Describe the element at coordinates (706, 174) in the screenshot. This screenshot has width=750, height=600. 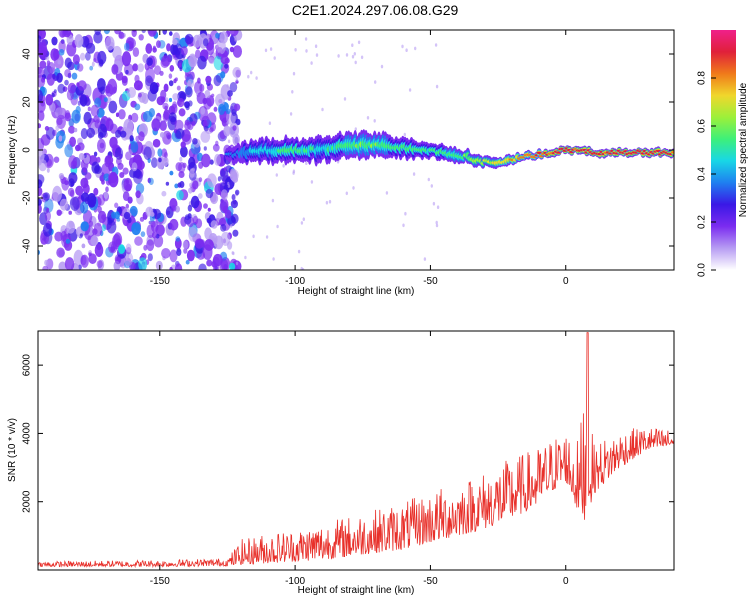
I see `colorbar-ticks: 0.0 0.2 0.4 0.6 0.8` at that location.